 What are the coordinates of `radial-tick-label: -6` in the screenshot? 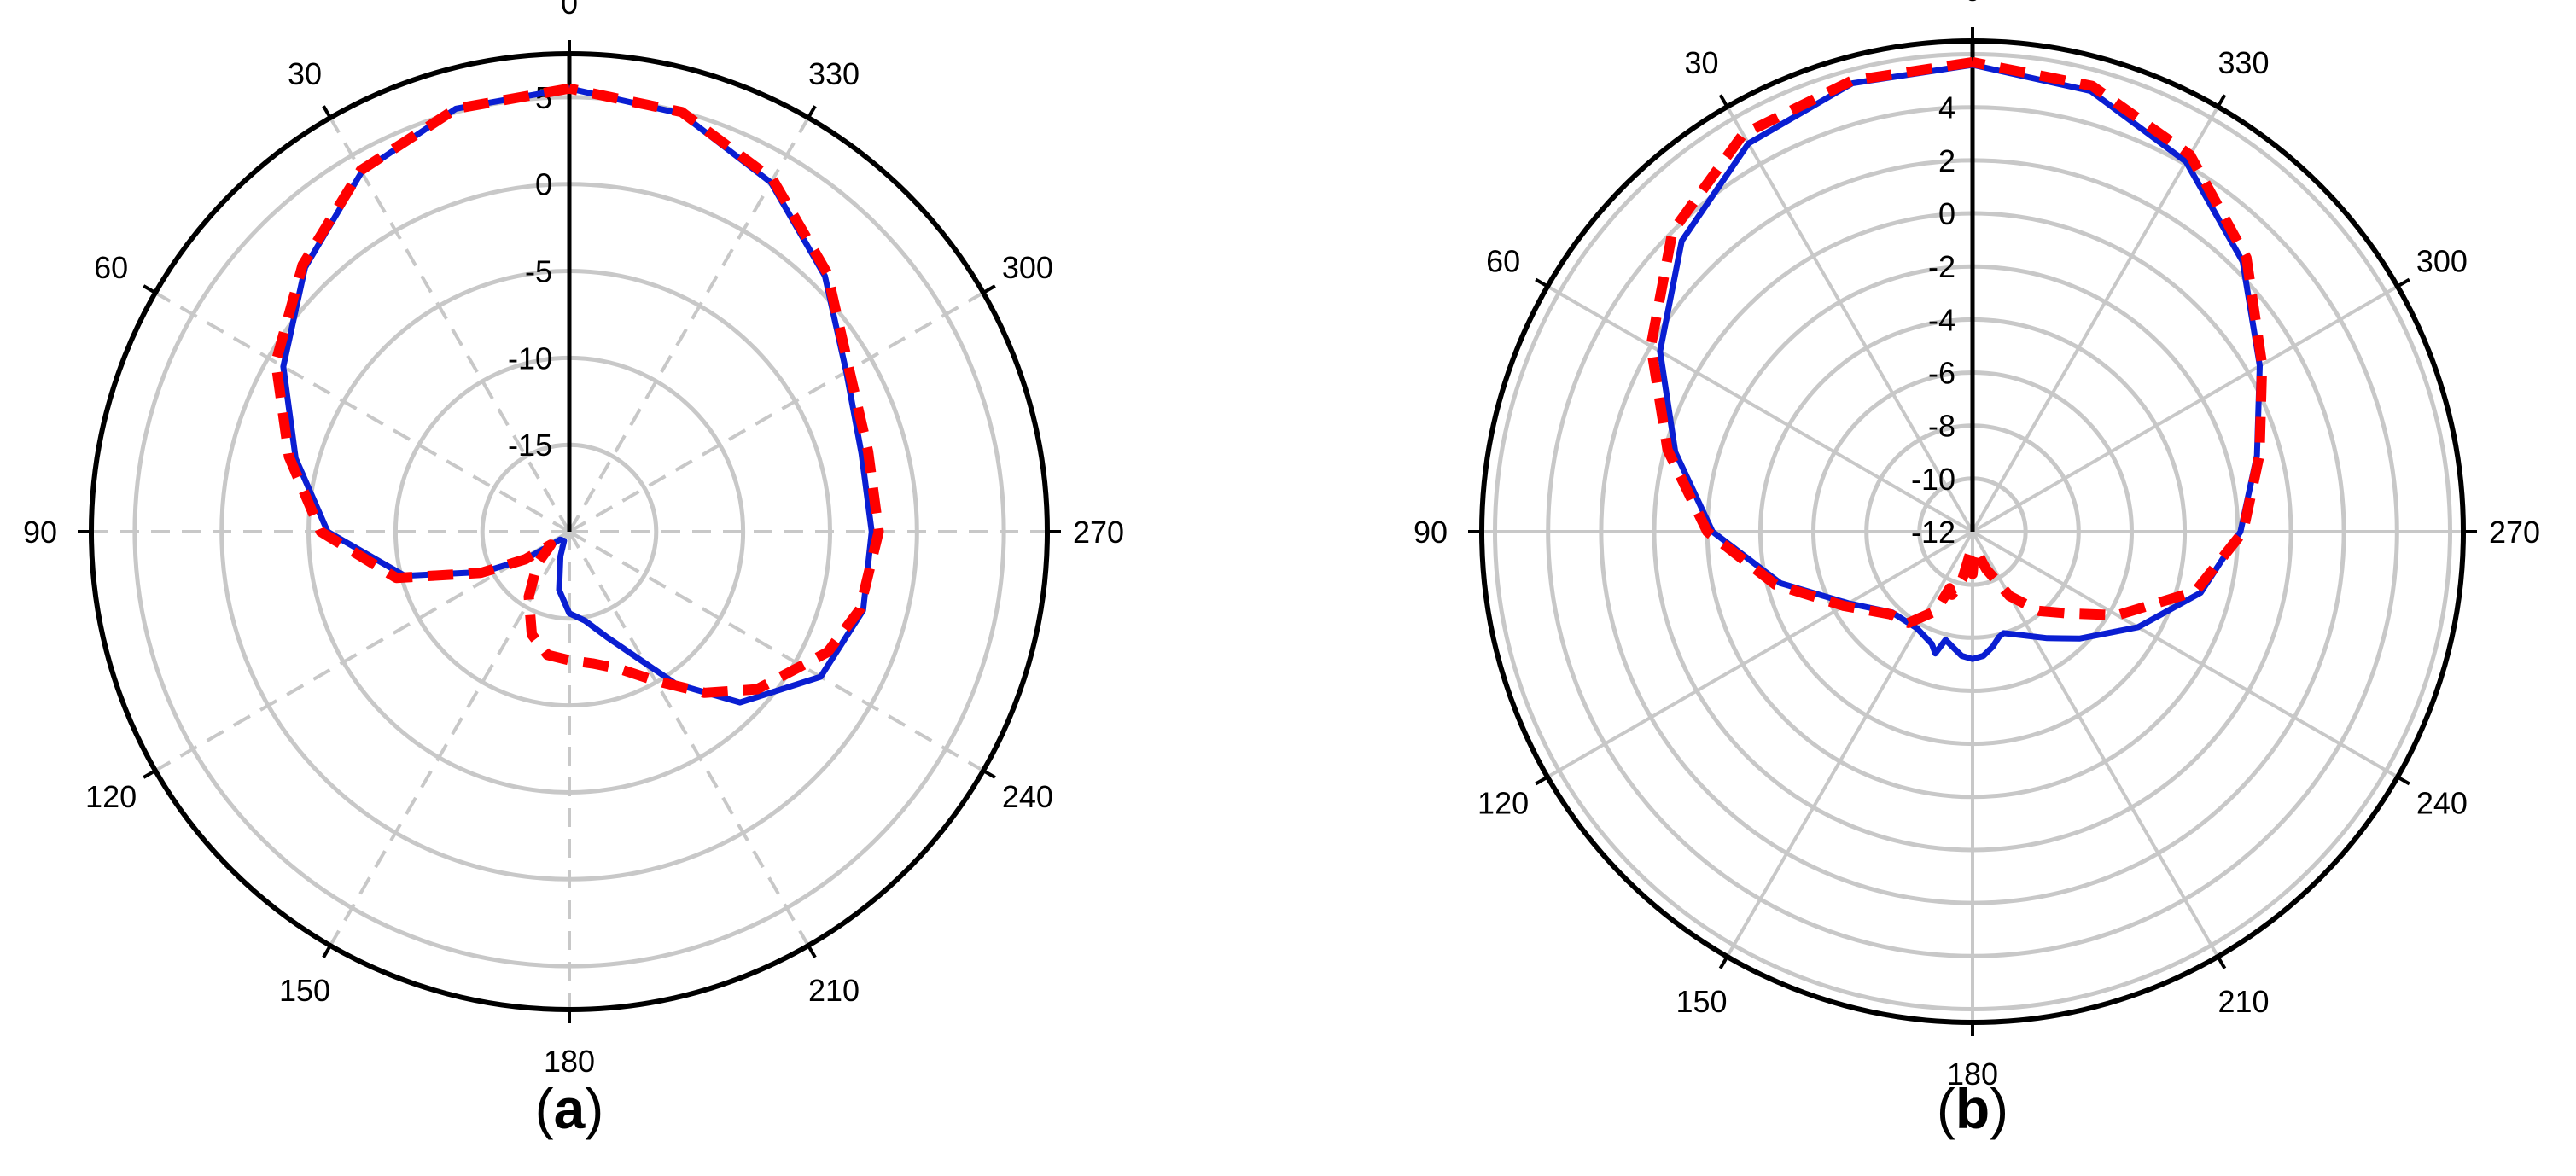 It's located at (1941, 373).